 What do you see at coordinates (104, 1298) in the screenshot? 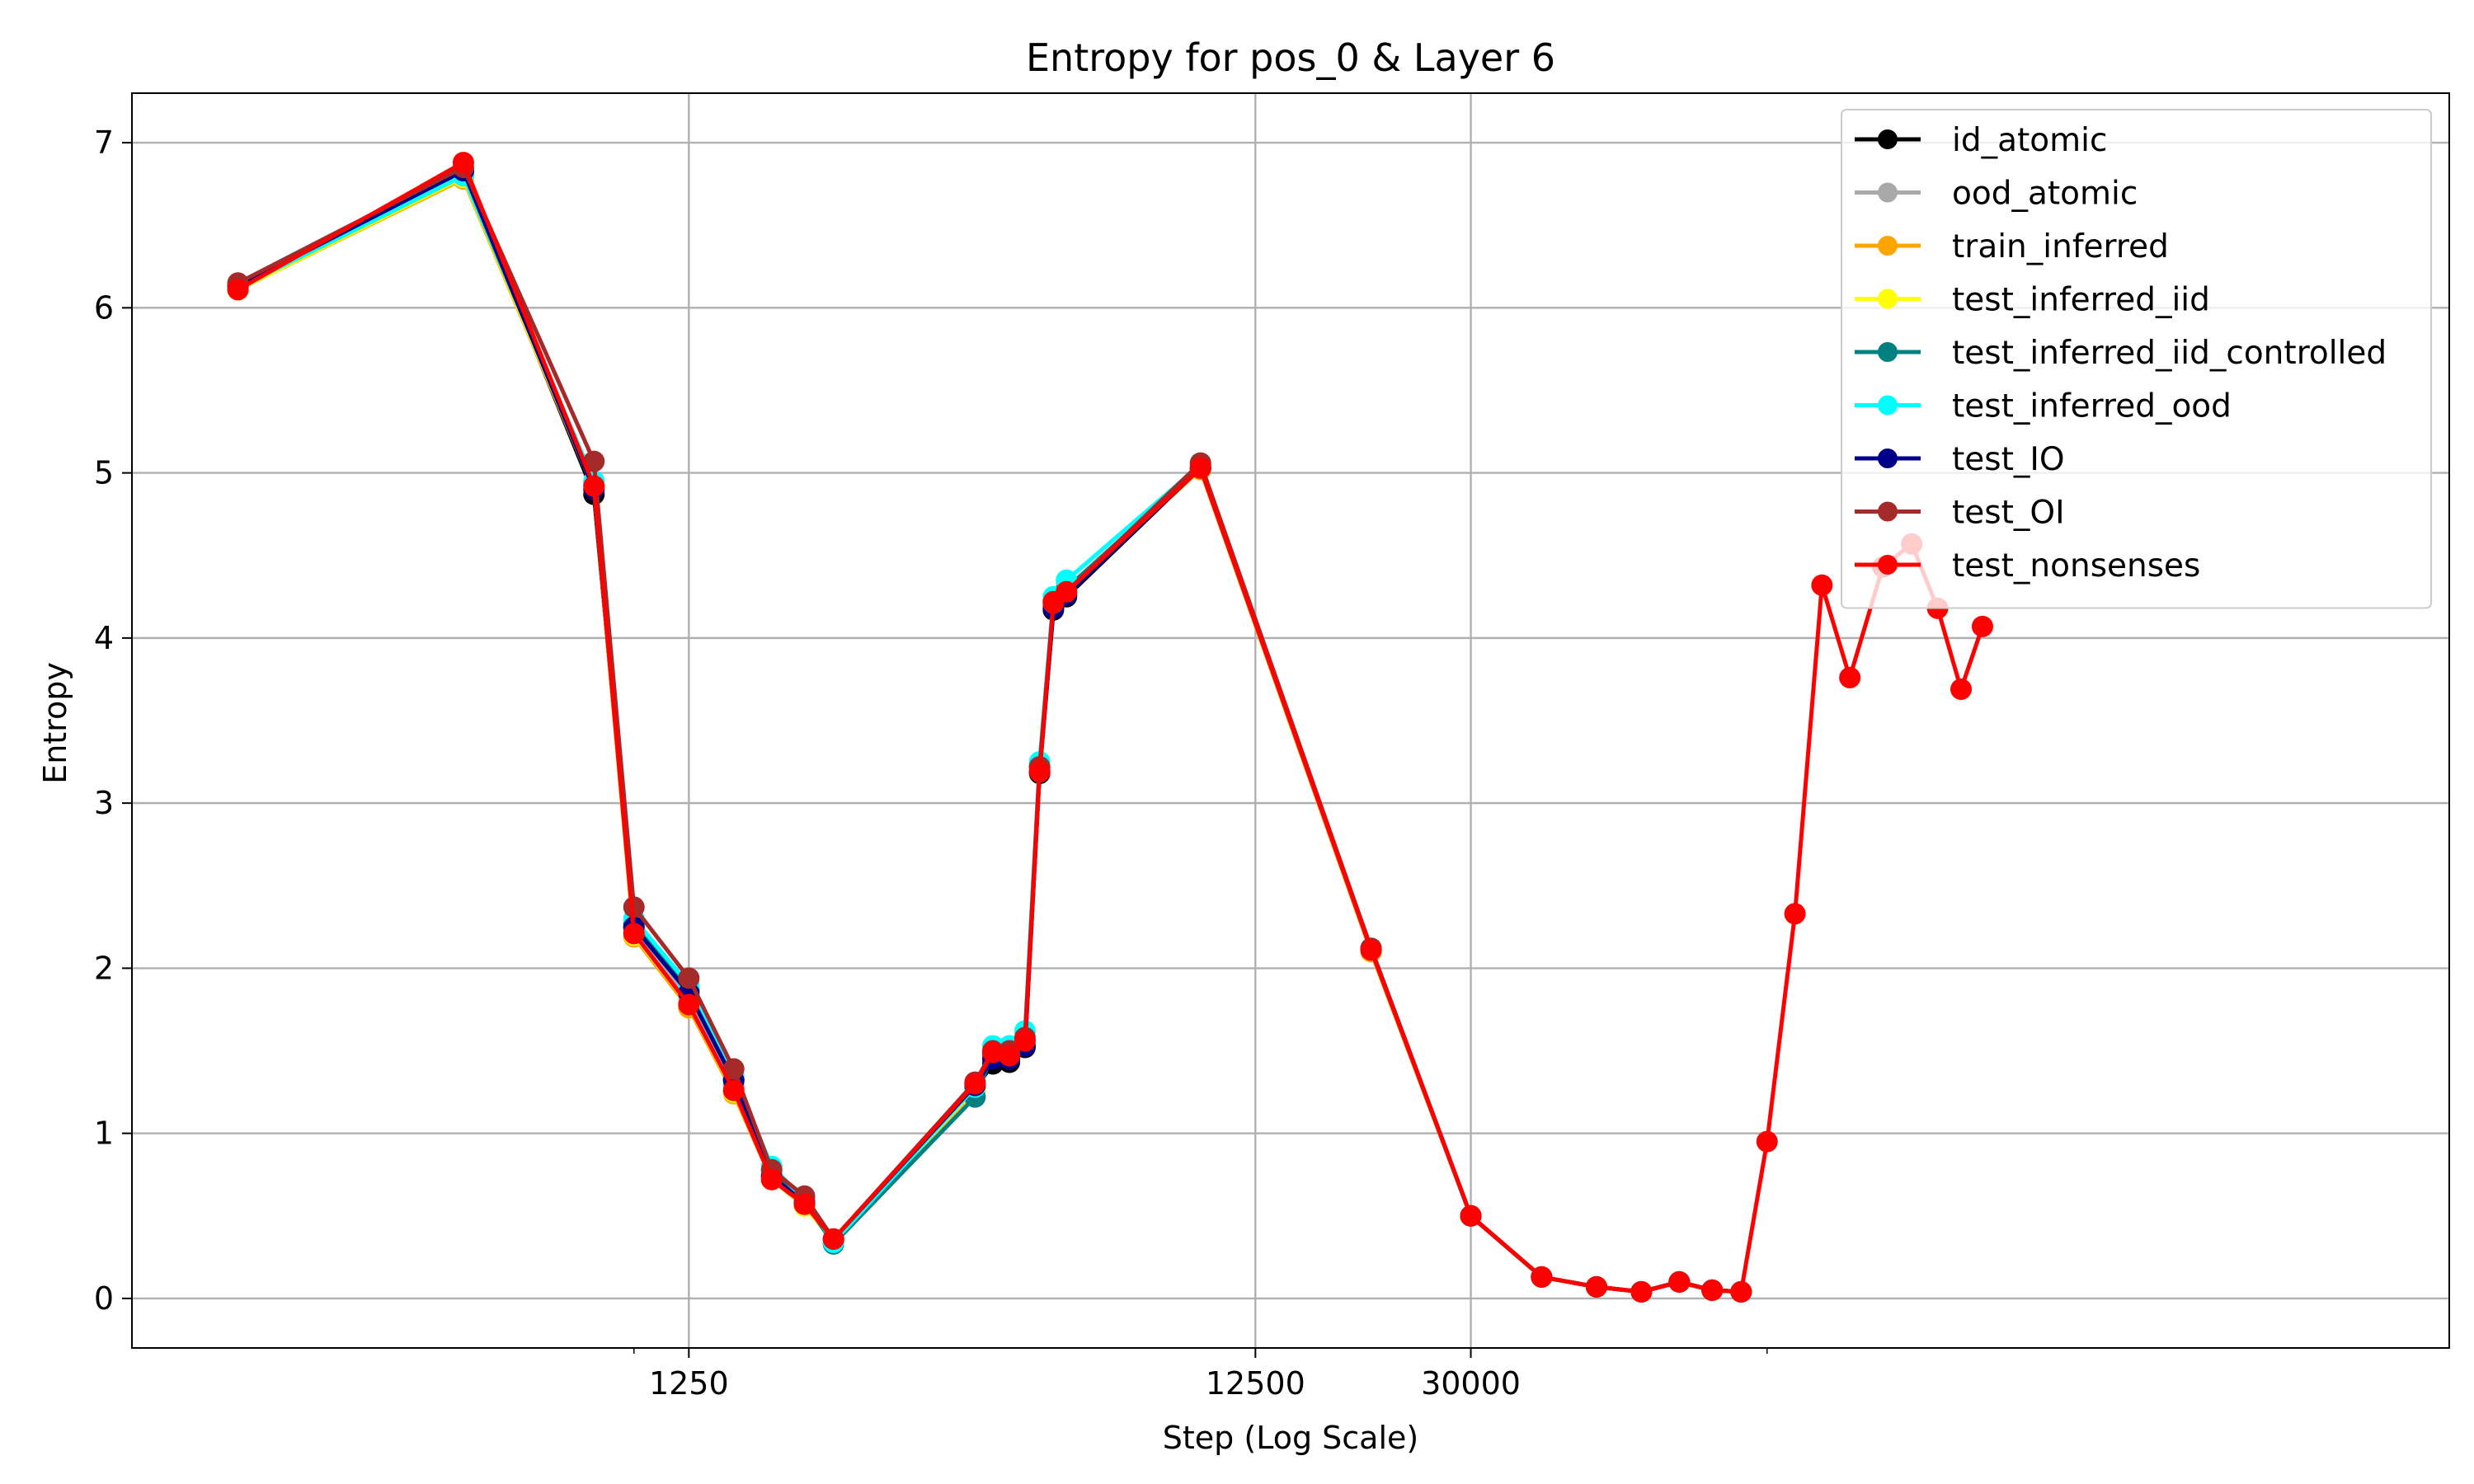
I see `y-tick-label: 0` at bounding box center [104, 1298].